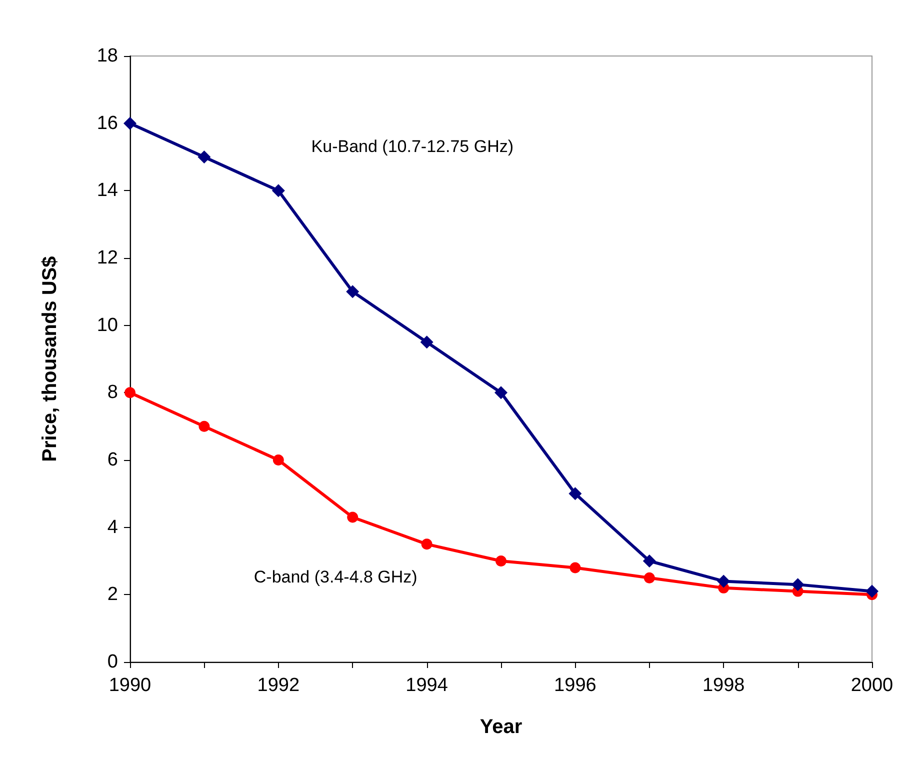 The image size is (912, 784). I want to click on y-tick-label: 0, so click(112, 662).